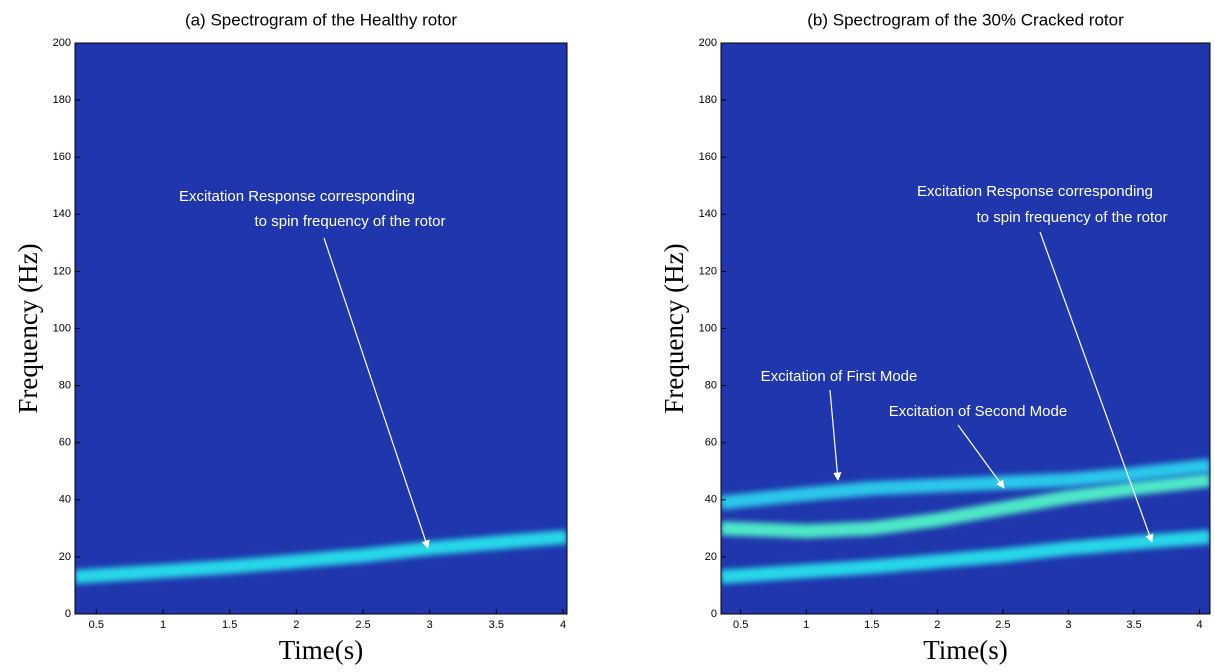  I want to click on annotation: Excitation of First Mode, so click(839, 376).